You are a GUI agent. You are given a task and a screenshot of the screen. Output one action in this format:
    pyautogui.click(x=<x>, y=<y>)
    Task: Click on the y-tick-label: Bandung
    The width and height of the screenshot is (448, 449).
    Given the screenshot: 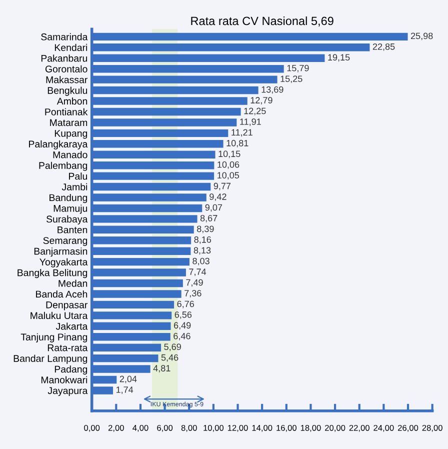 What is the action you would take?
    pyautogui.click(x=69, y=199)
    